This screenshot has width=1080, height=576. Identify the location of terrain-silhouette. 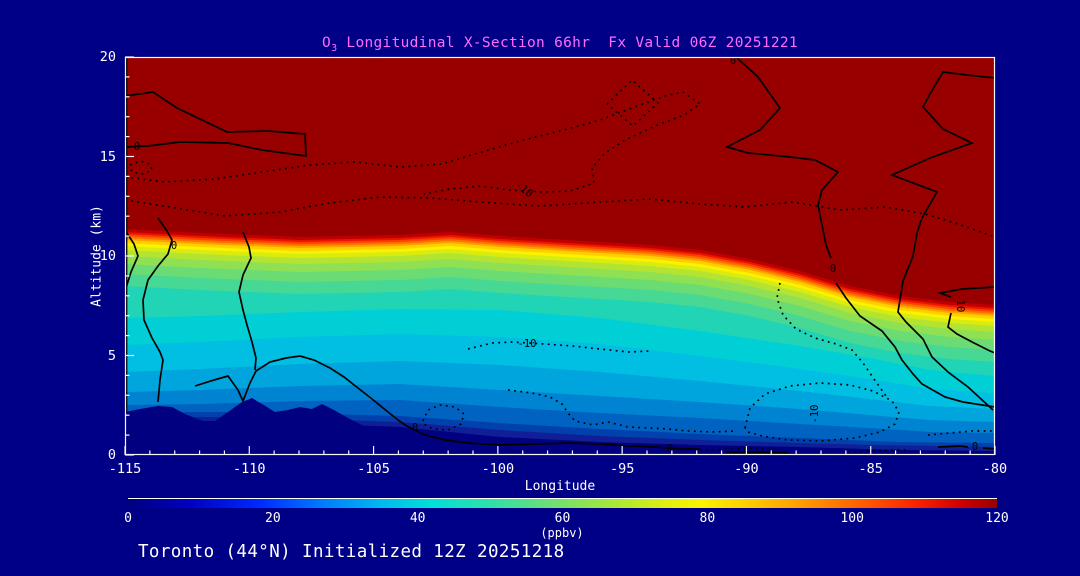
(560, 426).